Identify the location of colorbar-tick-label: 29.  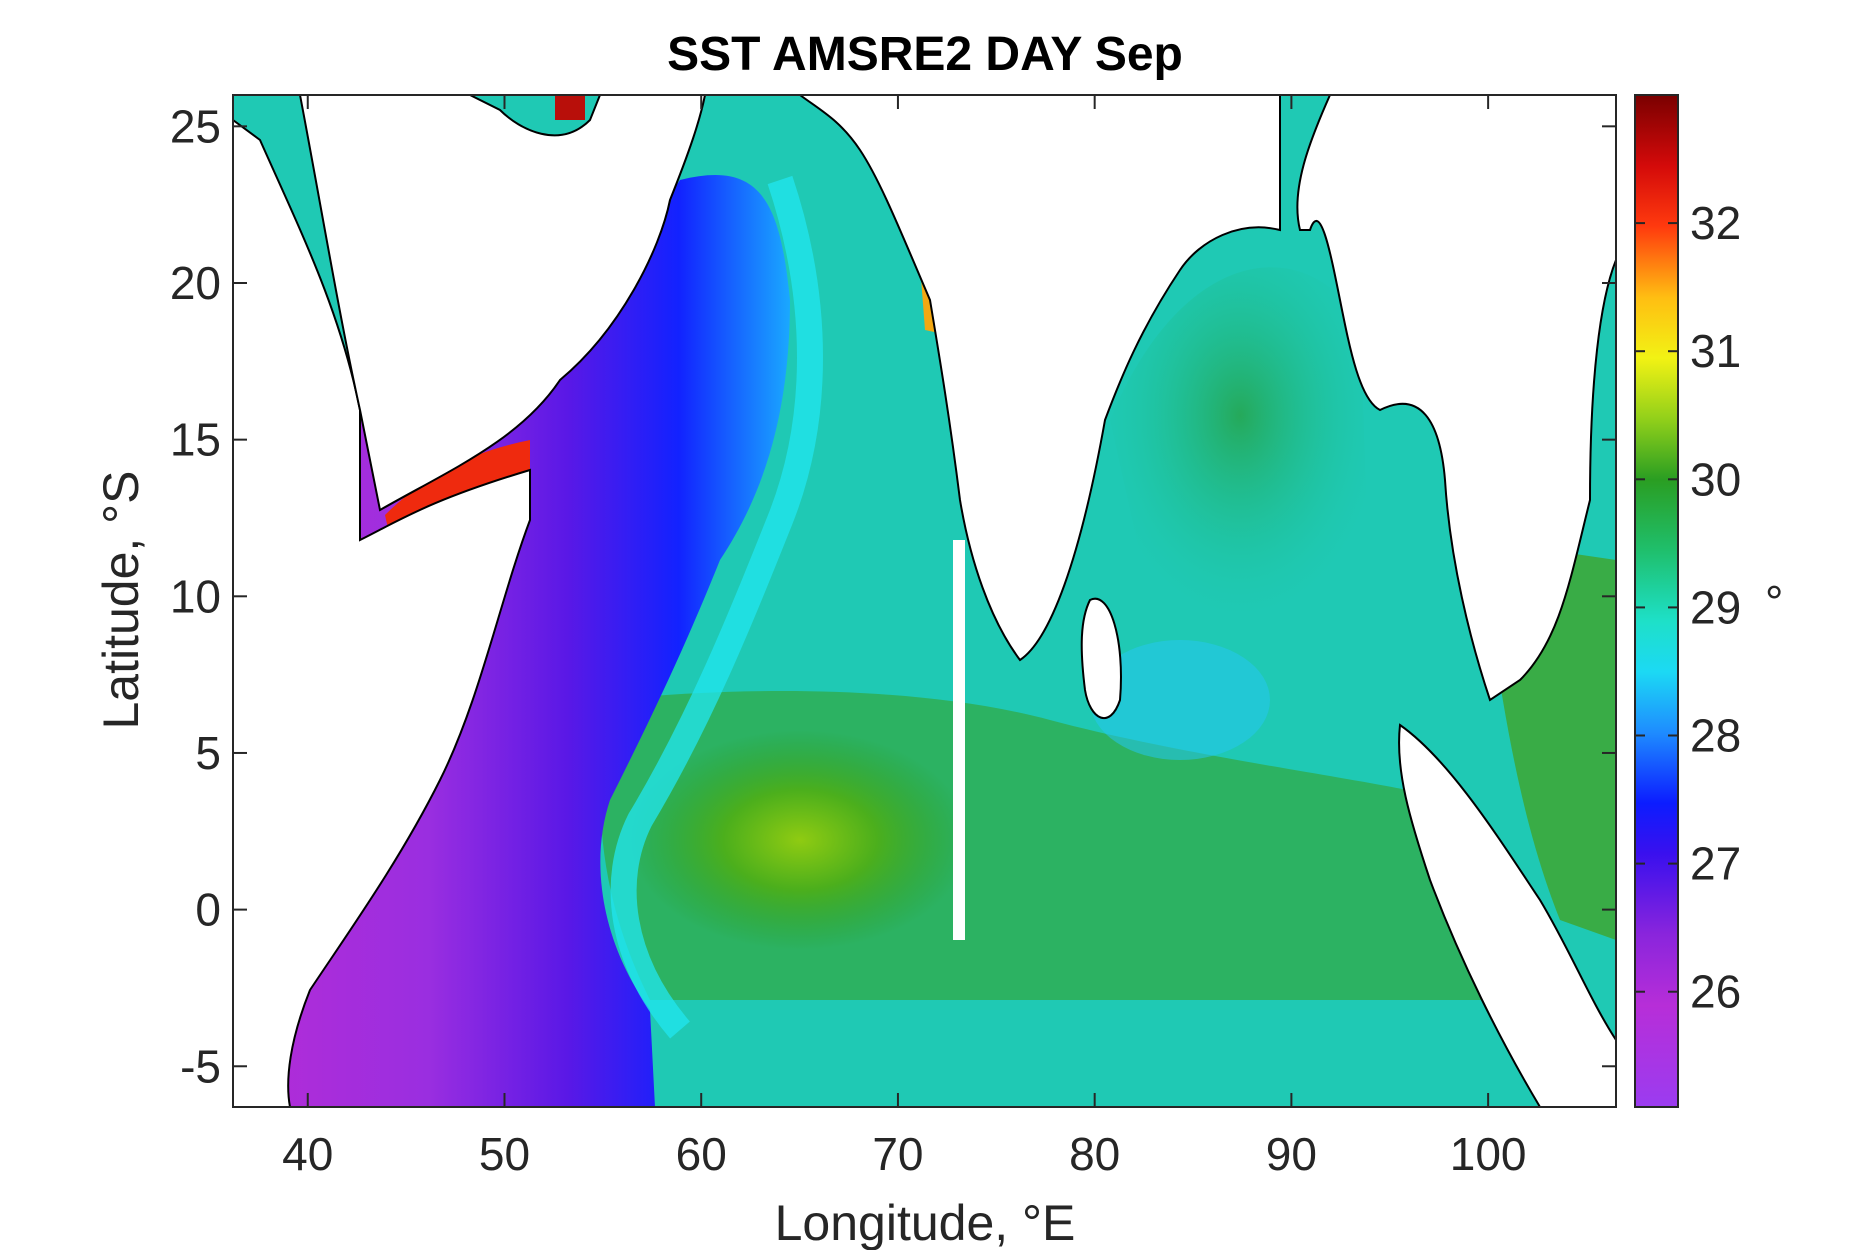
(1715, 607).